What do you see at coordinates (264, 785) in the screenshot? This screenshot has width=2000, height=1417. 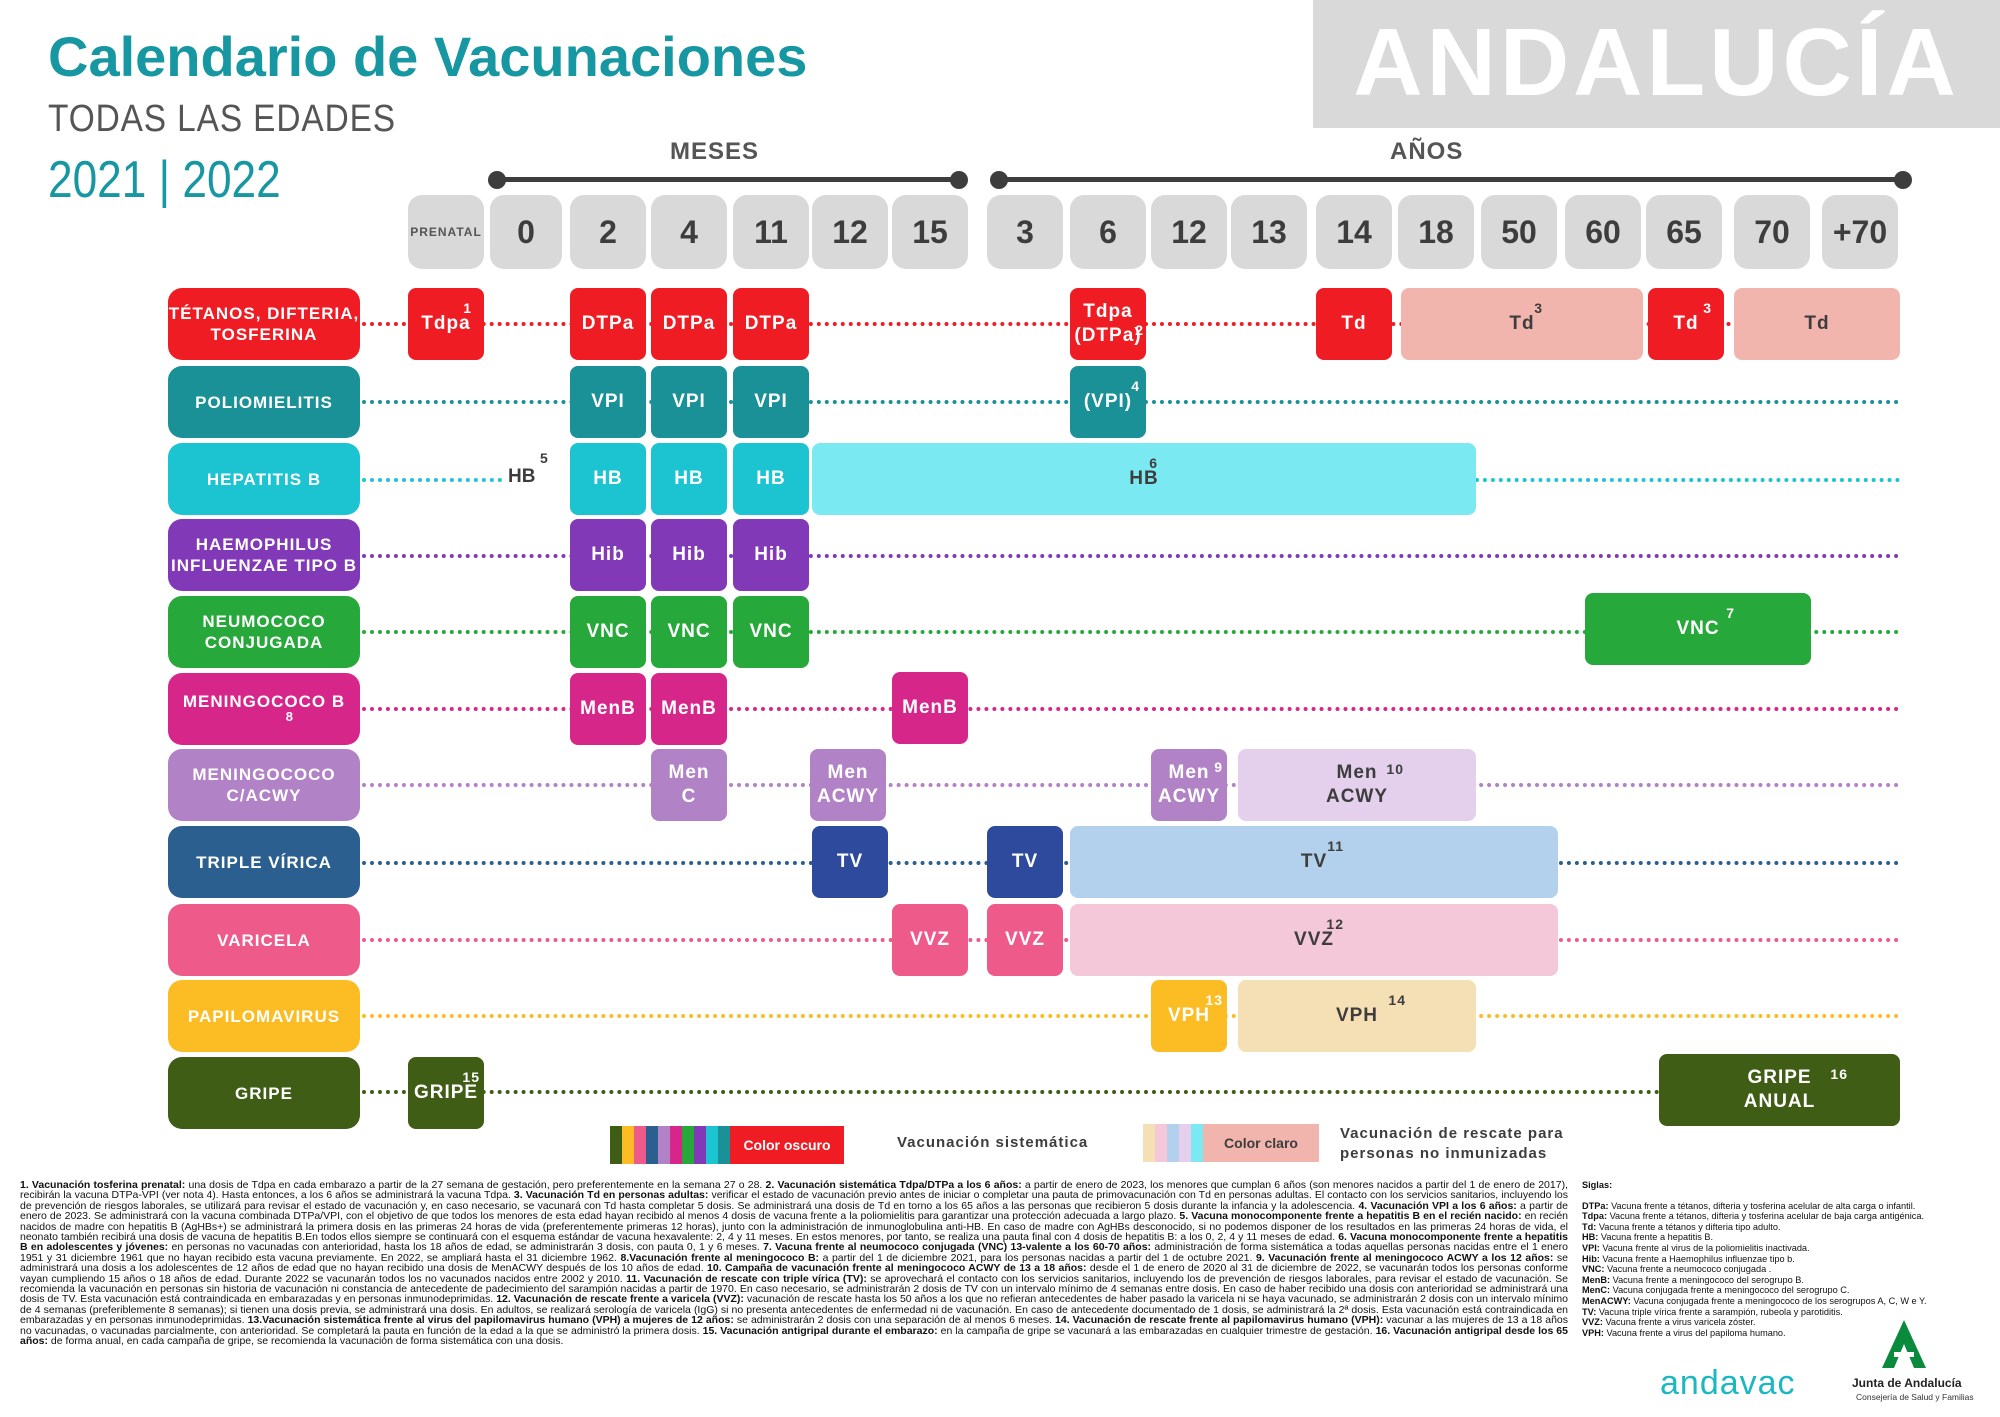 I see `vaccine-name-meningococo-acwy: MENINGOCOCO C/ACWY` at bounding box center [264, 785].